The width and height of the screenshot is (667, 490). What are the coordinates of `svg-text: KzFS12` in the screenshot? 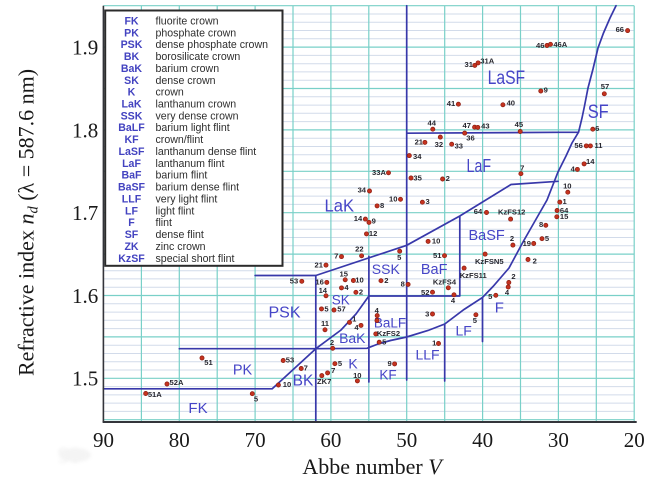 It's located at (511, 212).